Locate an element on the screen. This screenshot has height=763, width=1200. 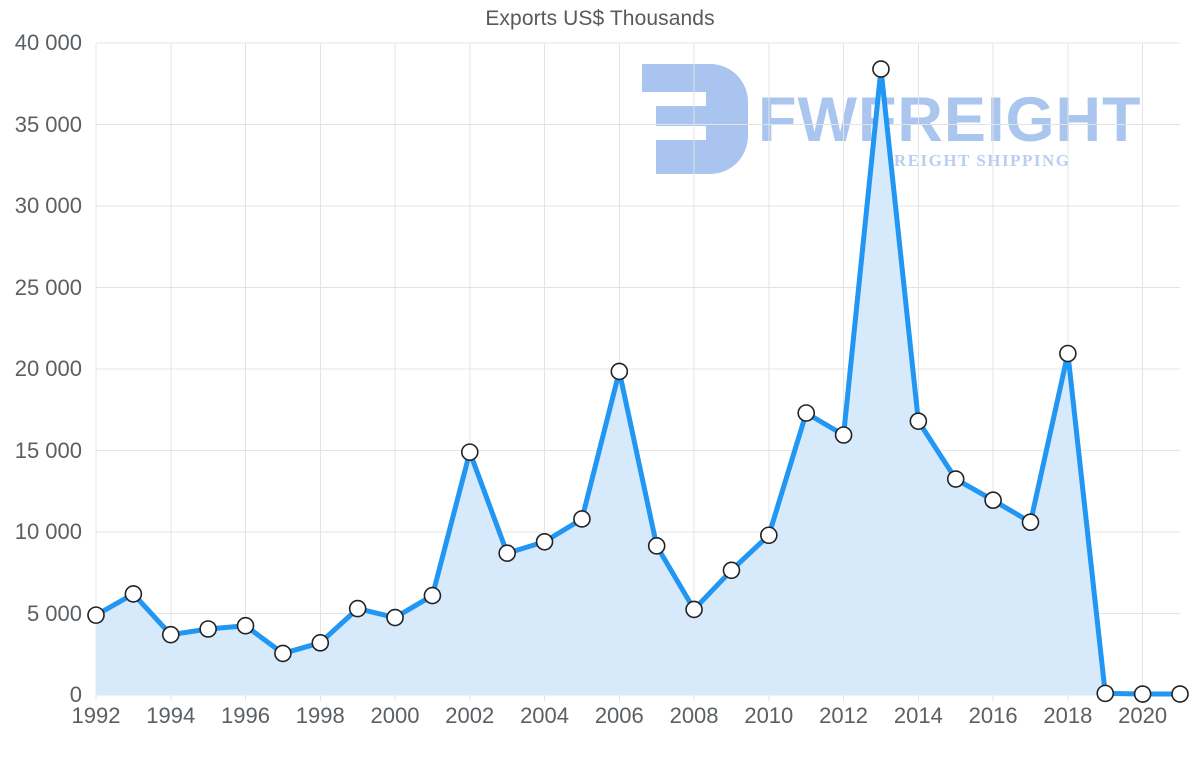
x-axis-tick-label: 2010 is located at coordinates (769, 715).